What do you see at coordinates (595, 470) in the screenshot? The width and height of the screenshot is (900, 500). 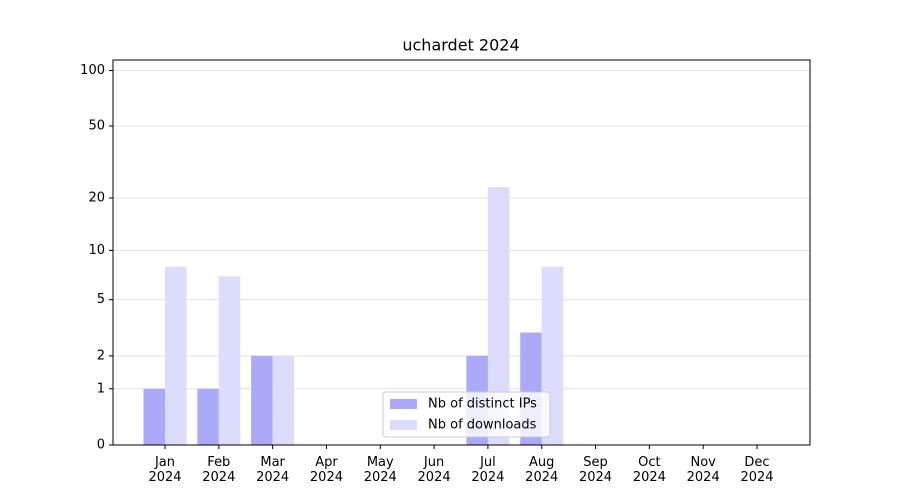 I see `x-tick-label: Sep 2024` at bounding box center [595, 470].